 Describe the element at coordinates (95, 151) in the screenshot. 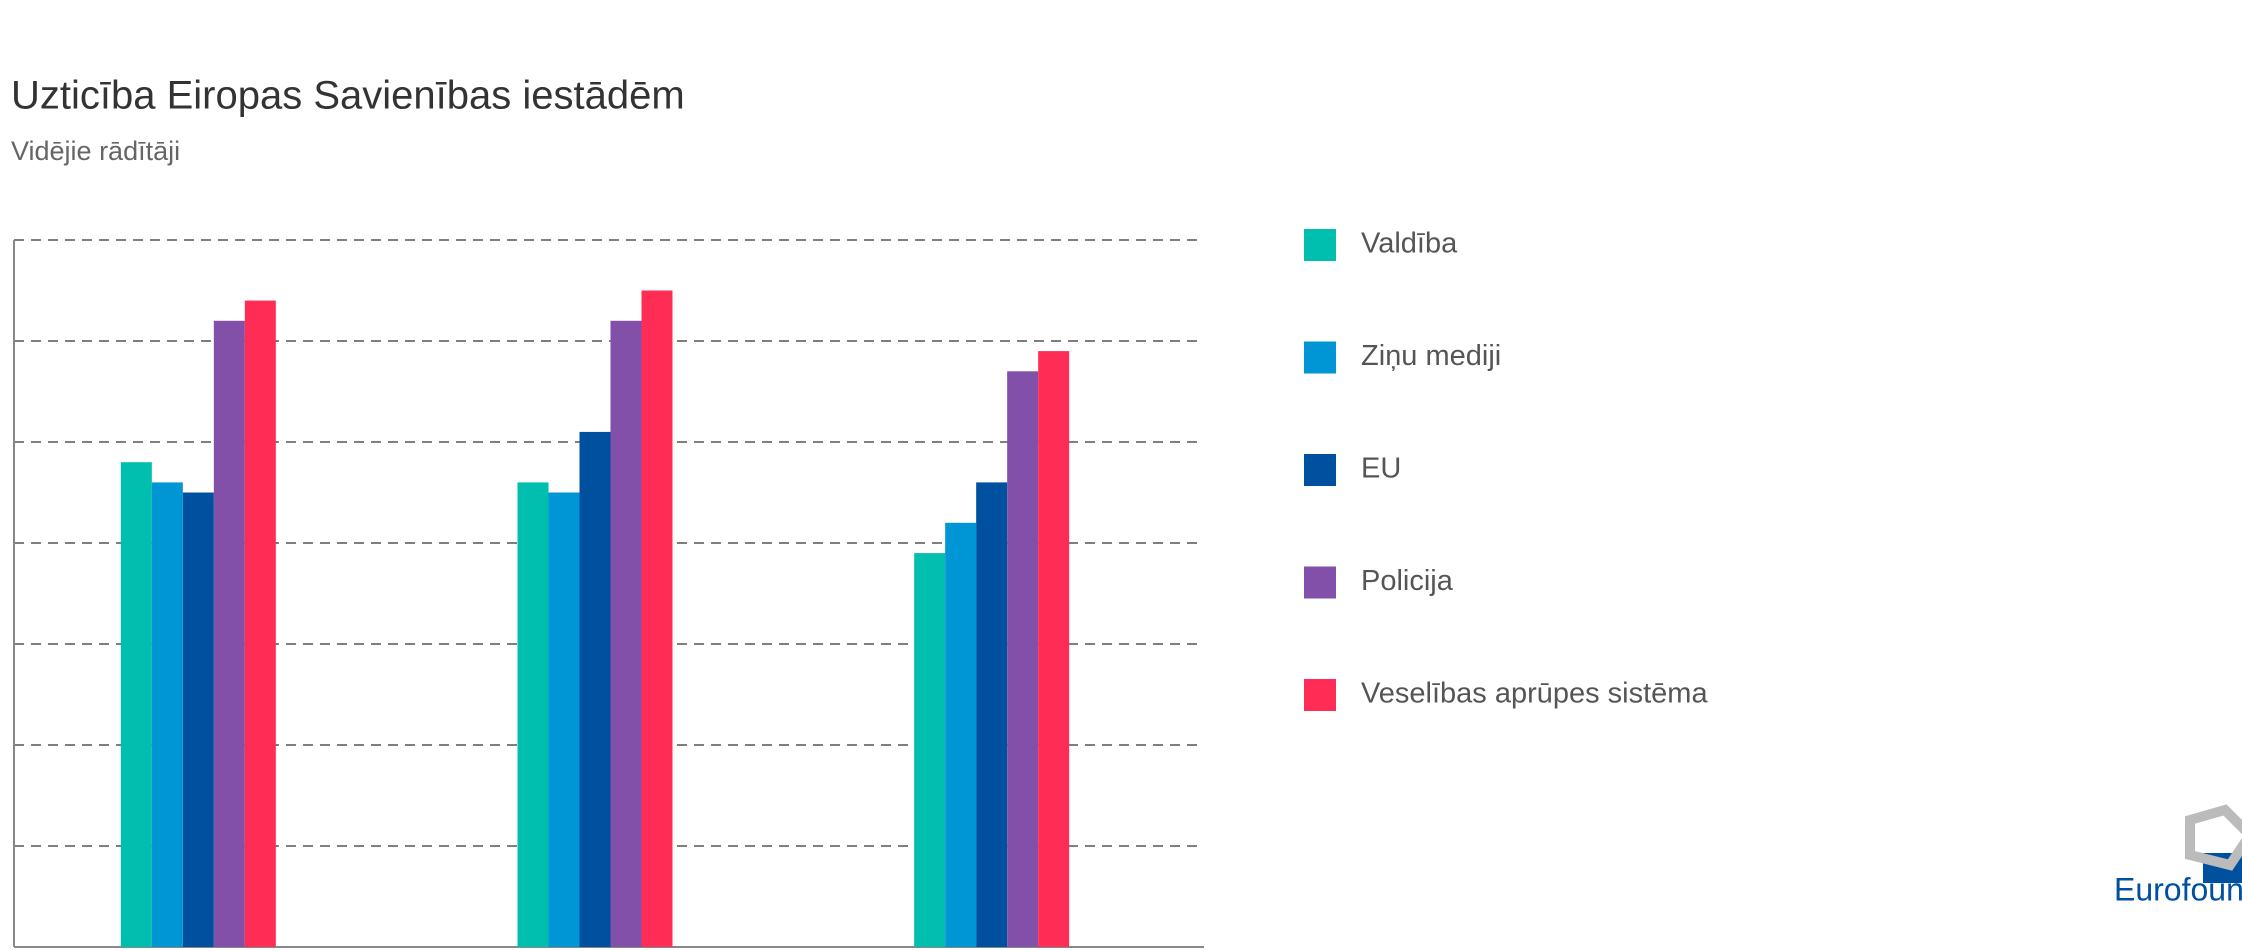

I see `chart-subtitle: Vidējie rādītāji` at that location.